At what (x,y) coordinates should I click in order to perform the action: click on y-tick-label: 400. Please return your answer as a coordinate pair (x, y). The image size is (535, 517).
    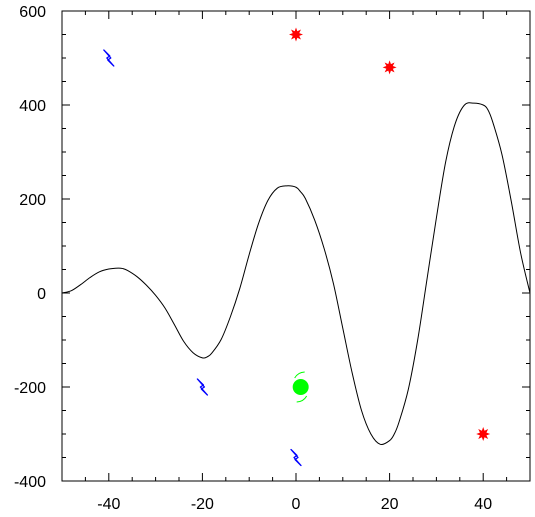
    Looking at the image, I should click on (32, 106).